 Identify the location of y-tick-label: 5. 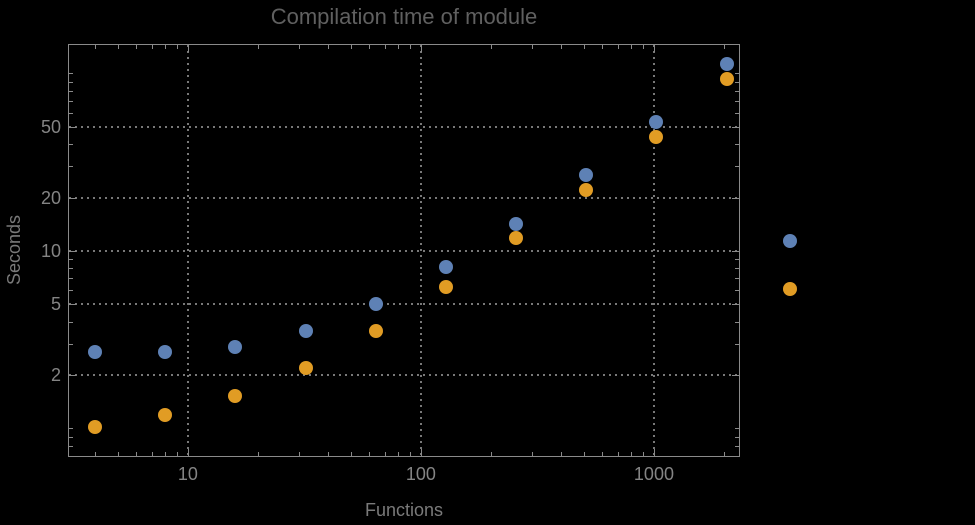
(55, 304).